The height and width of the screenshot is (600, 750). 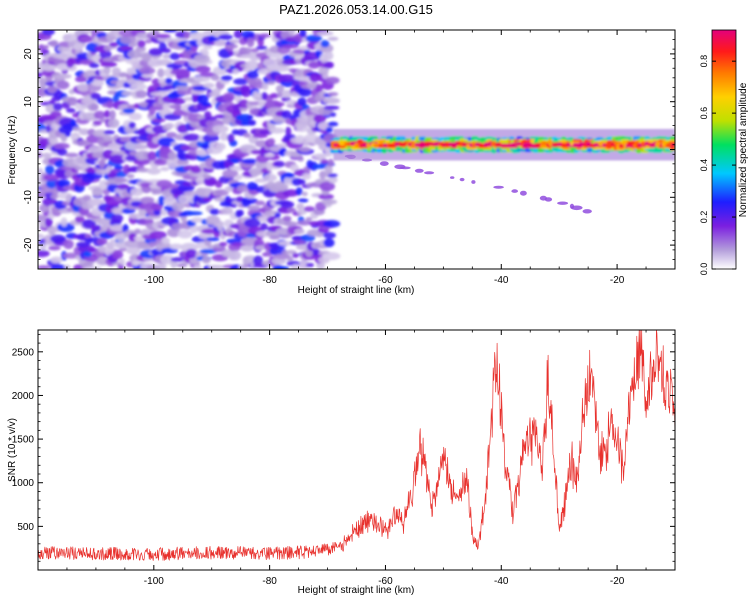 I want to click on snr-x-tick-label: -40, so click(x=501, y=581).